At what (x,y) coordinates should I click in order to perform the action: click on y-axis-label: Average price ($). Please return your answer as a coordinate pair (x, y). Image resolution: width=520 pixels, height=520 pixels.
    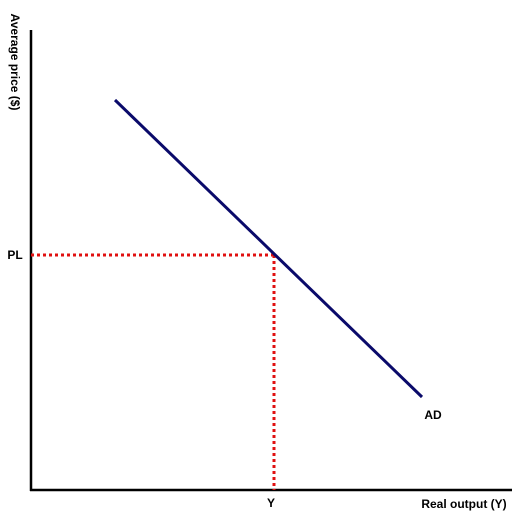
    Looking at the image, I should click on (15, 62).